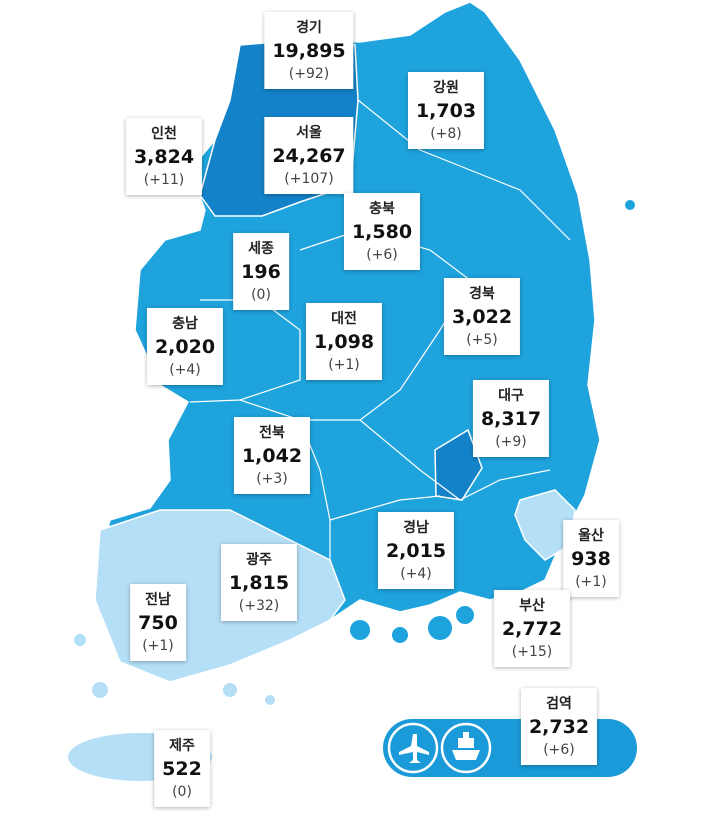 This screenshot has width=701, height=816. I want to click on region-total: 1,580, so click(382, 232).